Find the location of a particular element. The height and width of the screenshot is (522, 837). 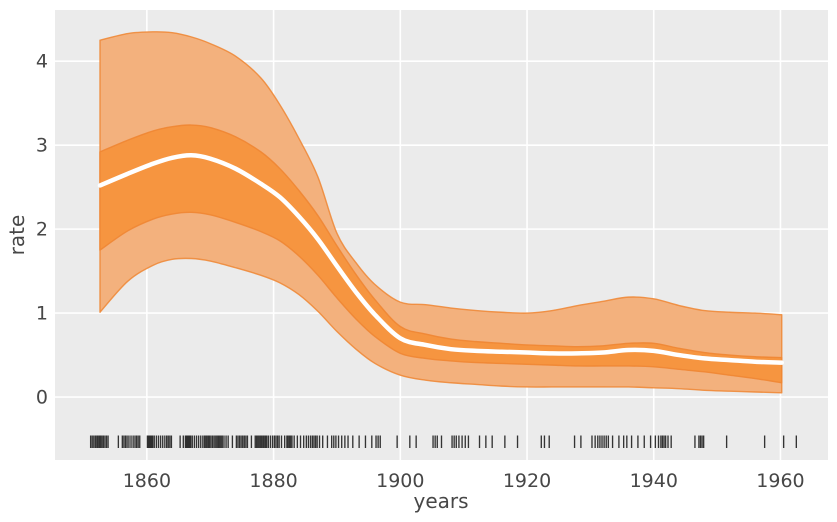

y-tick-label: 4 is located at coordinates (42, 62).